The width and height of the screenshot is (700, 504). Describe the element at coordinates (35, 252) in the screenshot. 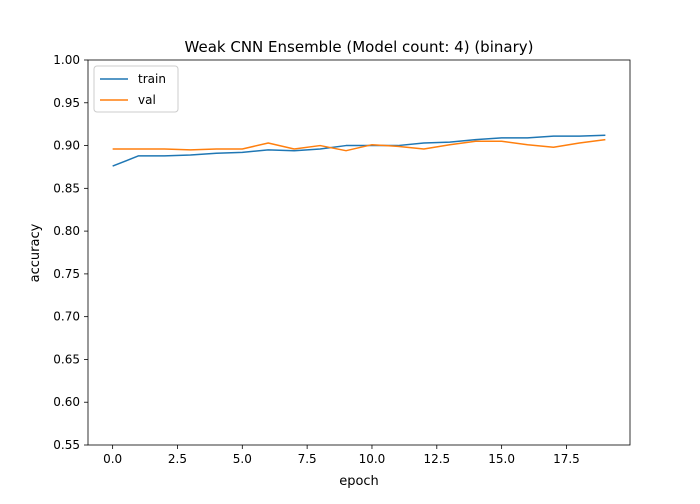

I see `y-axis-label: accuracy` at that location.